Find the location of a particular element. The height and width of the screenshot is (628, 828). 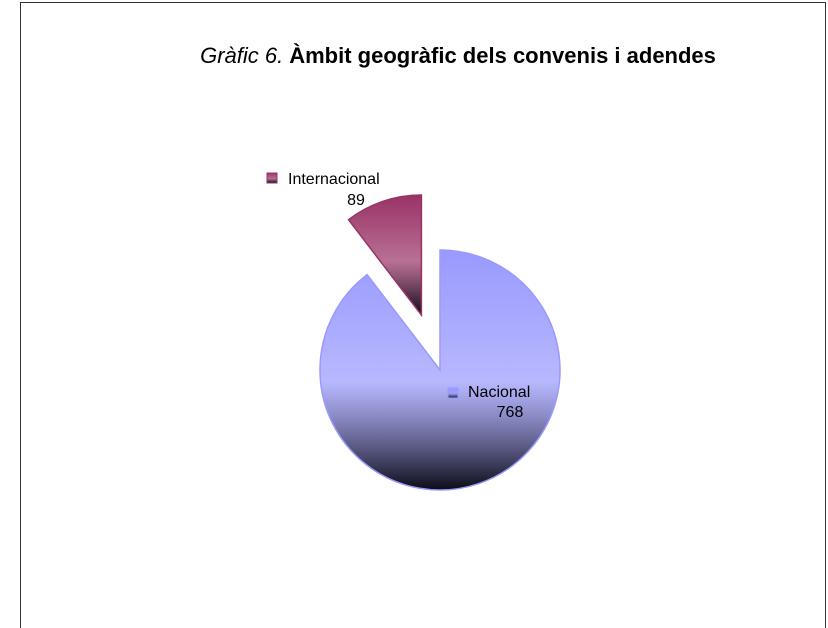

slice-value: 768 is located at coordinates (510, 412).